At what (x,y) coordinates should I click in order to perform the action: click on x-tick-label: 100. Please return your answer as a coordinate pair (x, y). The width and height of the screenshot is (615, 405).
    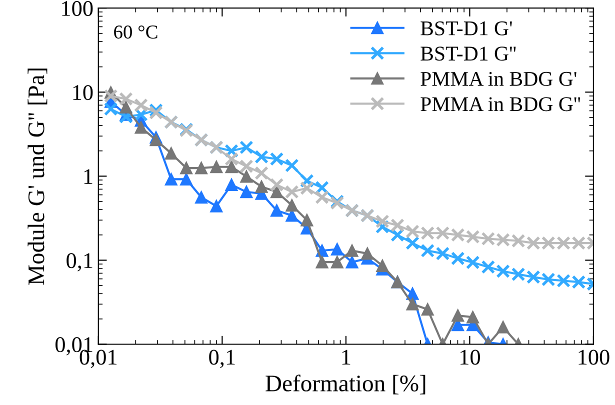
    Looking at the image, I should click on (594, 357).